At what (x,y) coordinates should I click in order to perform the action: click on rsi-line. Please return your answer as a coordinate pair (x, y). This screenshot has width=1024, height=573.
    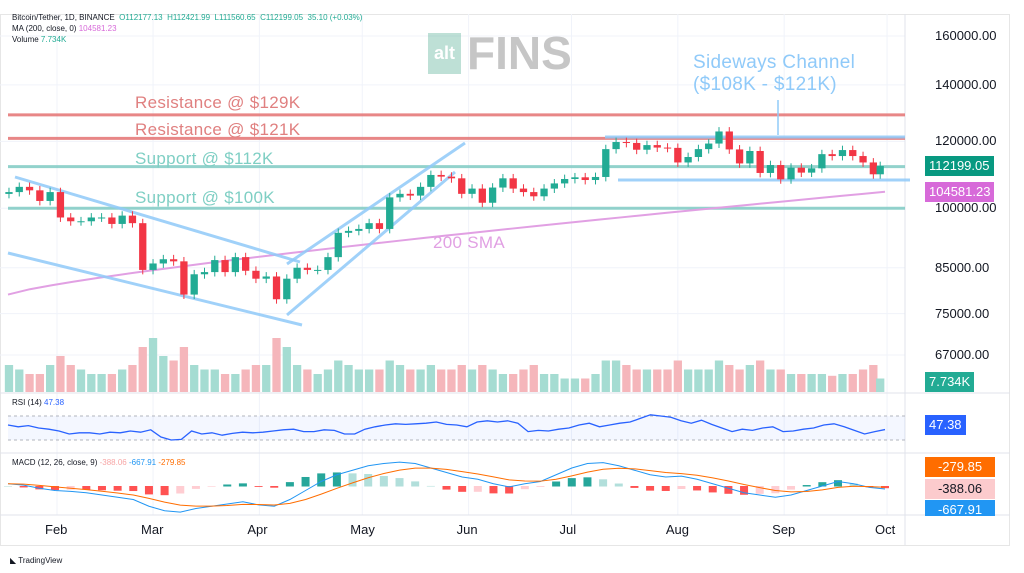
    Looking at the image, I should click on (446, 427).